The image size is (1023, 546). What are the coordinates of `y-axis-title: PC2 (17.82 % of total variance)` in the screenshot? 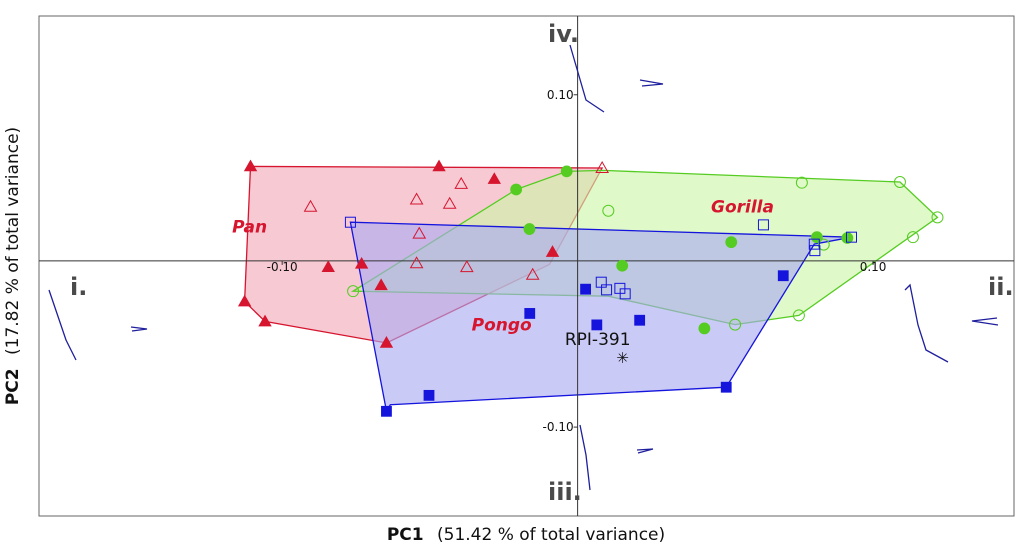 It's located at (13, 266).